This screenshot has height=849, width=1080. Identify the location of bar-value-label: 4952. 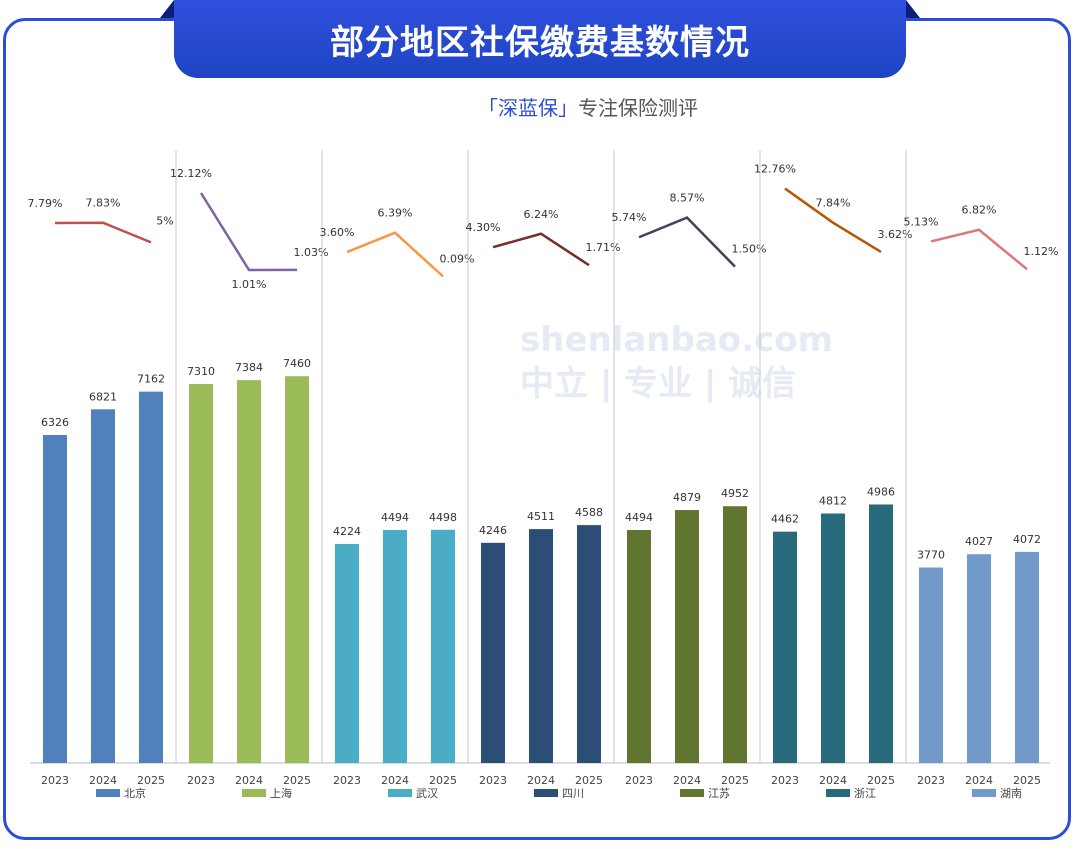
(735, 493).